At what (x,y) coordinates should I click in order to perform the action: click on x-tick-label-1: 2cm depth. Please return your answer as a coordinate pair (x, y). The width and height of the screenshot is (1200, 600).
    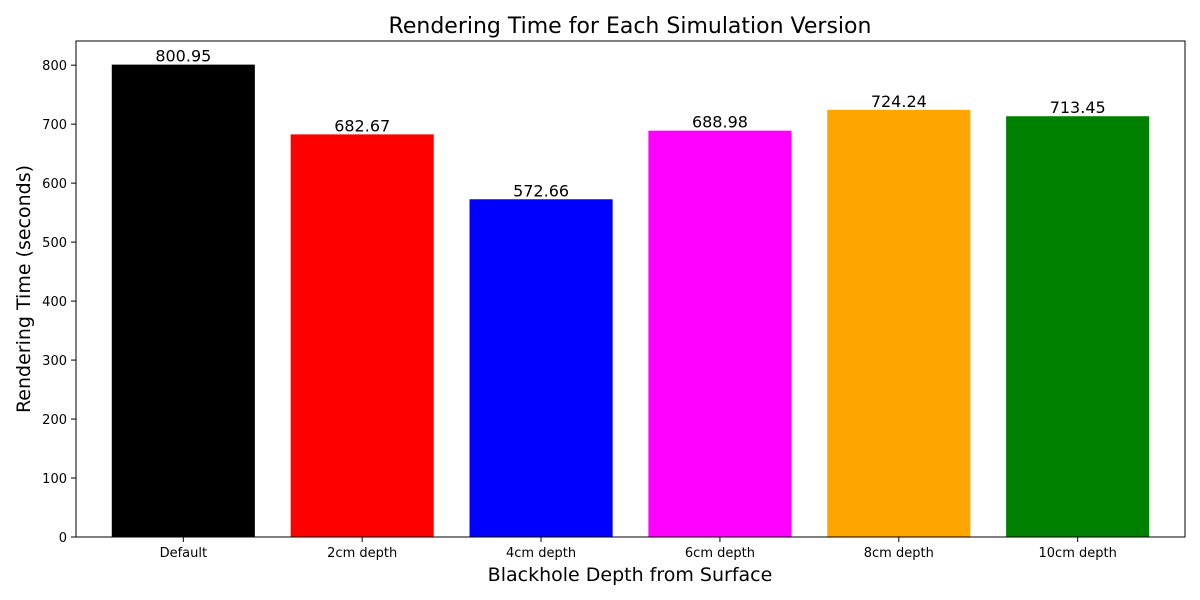
    Looking at the image, I should click on (362, 553).